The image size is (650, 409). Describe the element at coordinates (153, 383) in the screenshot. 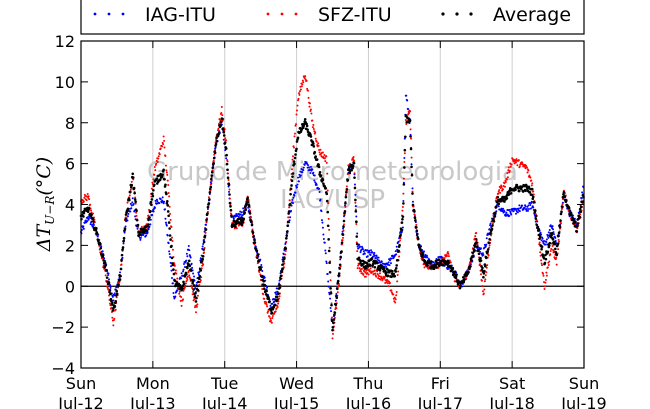

I see `x-tick-label-day: Mon` at that location.